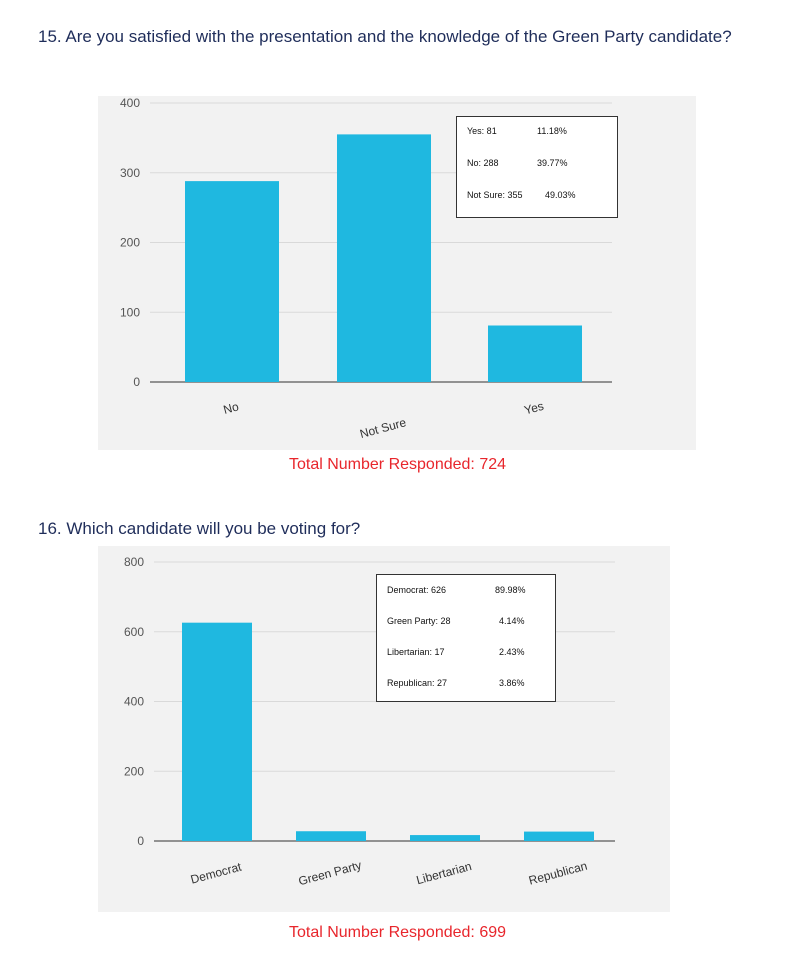 This screenshot has height=980, width=795. I want to click on legend-label: No: 288, so click(483, 163).